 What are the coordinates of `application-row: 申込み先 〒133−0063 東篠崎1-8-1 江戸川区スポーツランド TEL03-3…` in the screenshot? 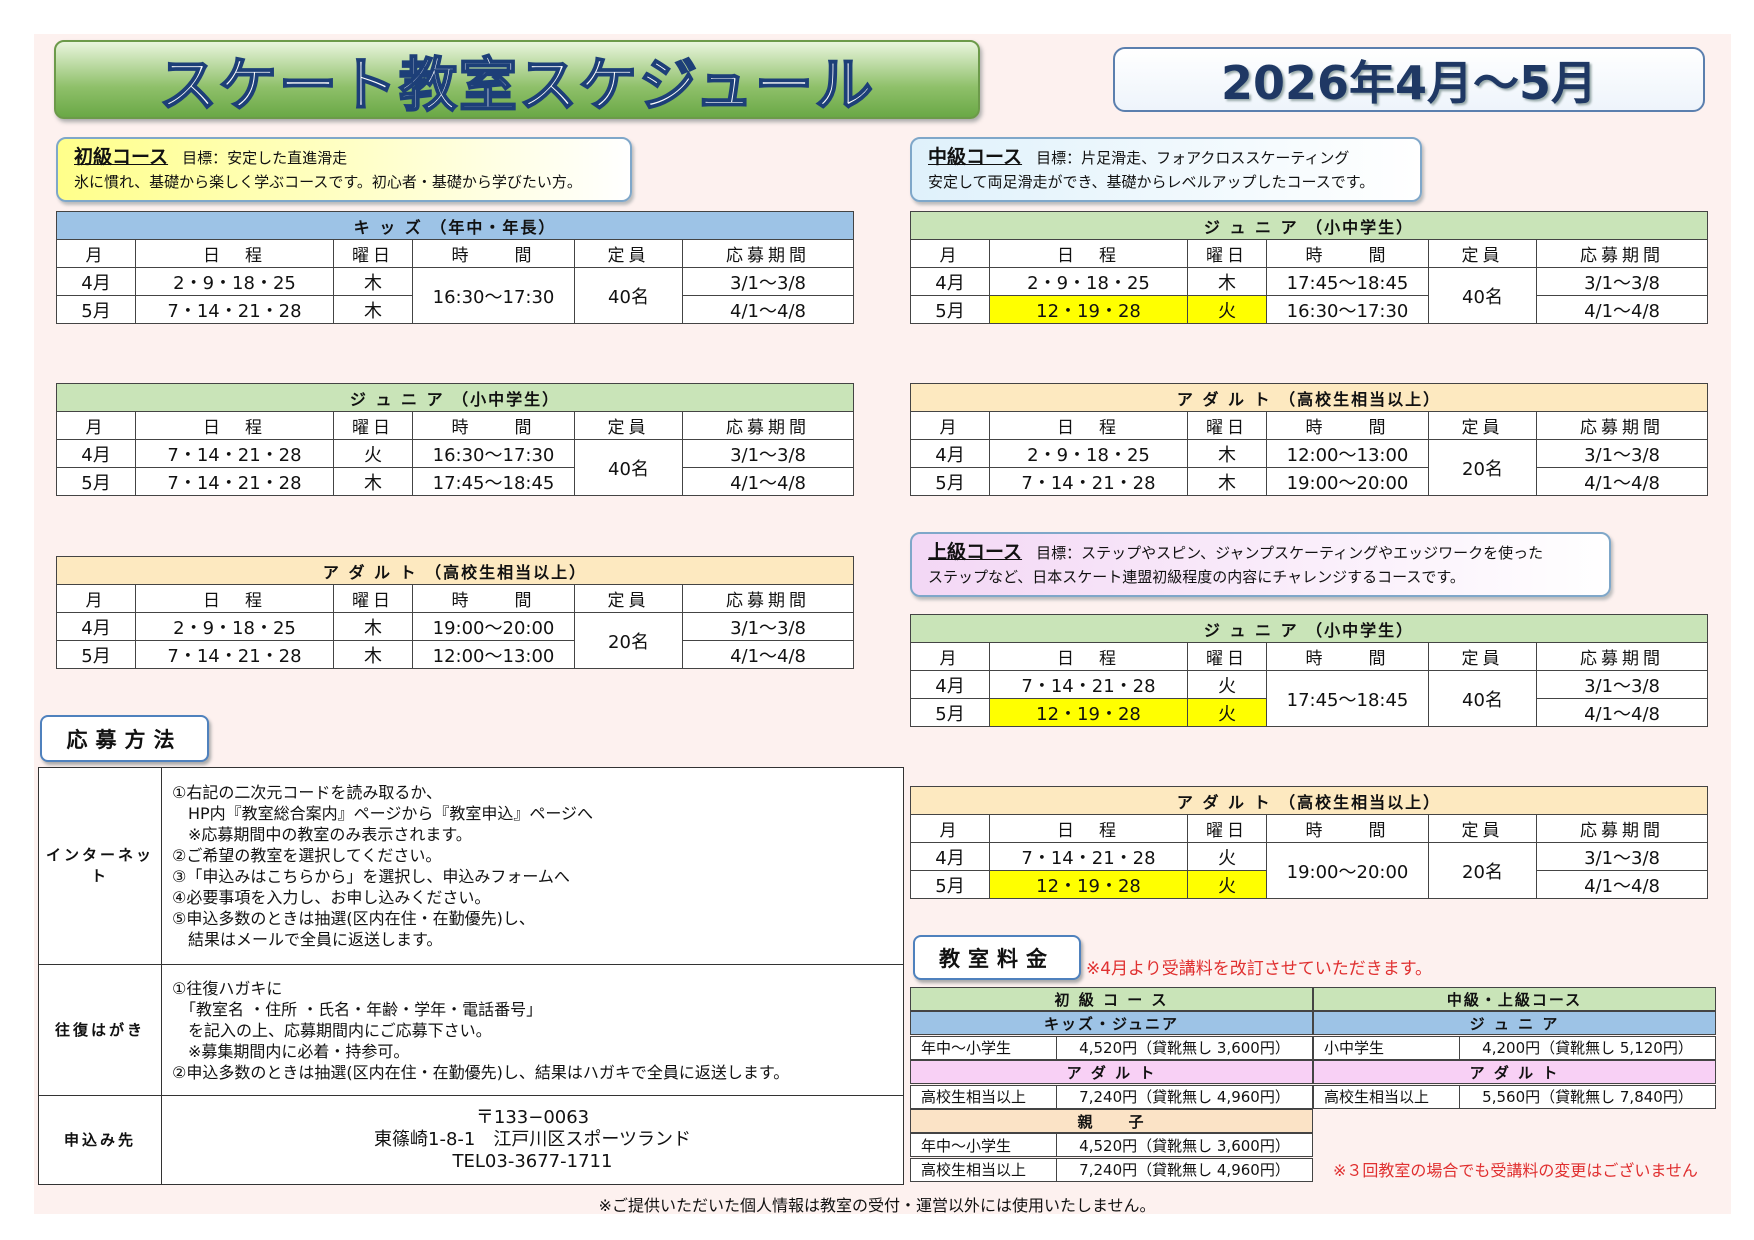 It's located at (471, 1140).